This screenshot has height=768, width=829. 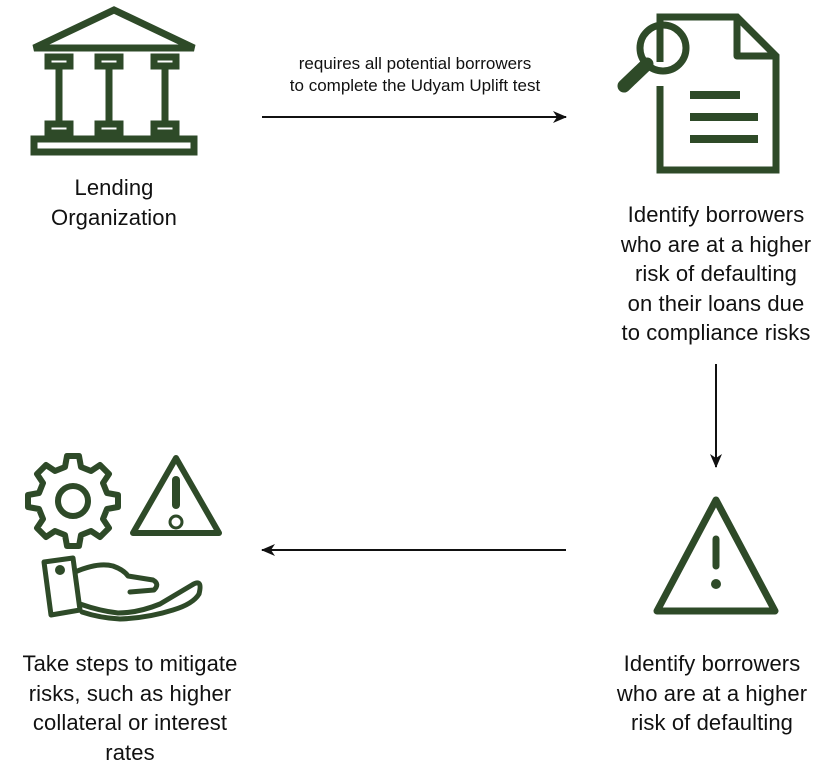 I want to click on mitigate-label-line: collateral or interest, so click(x=130, y=722).